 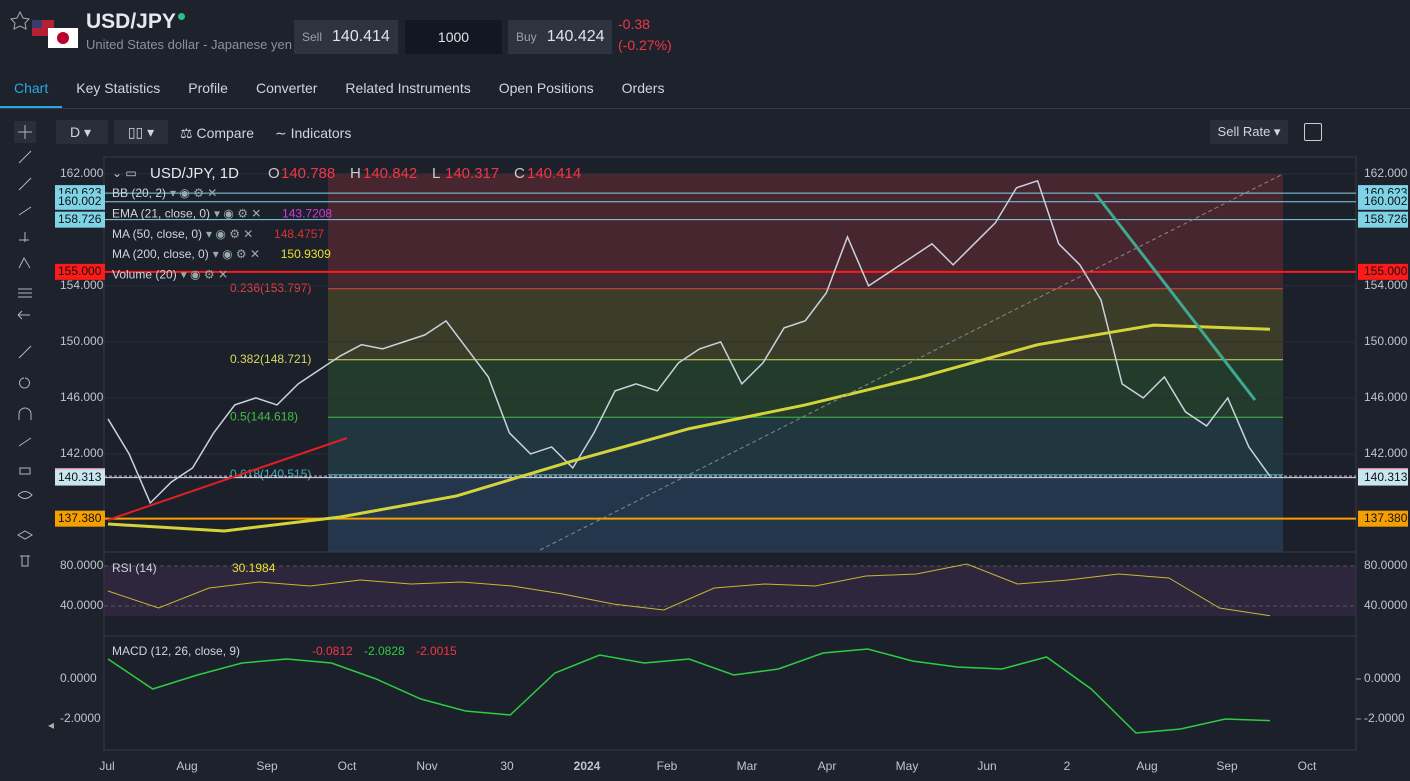 I want to click on rate-text: Sell Rate, so click(x=1244, y=131).